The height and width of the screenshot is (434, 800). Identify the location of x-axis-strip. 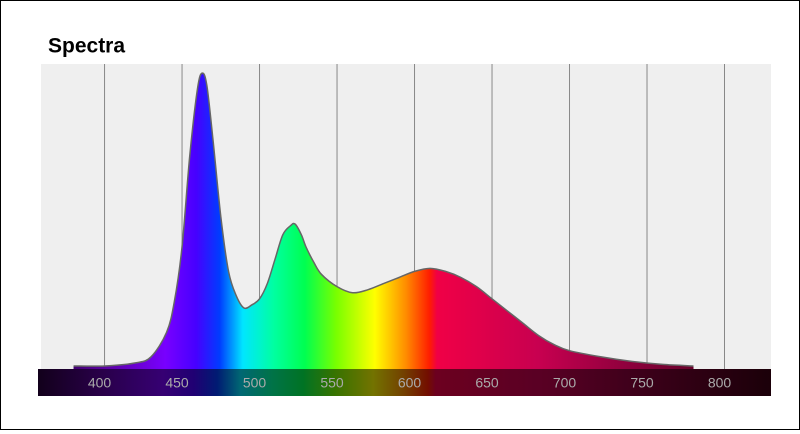
(404, 382).